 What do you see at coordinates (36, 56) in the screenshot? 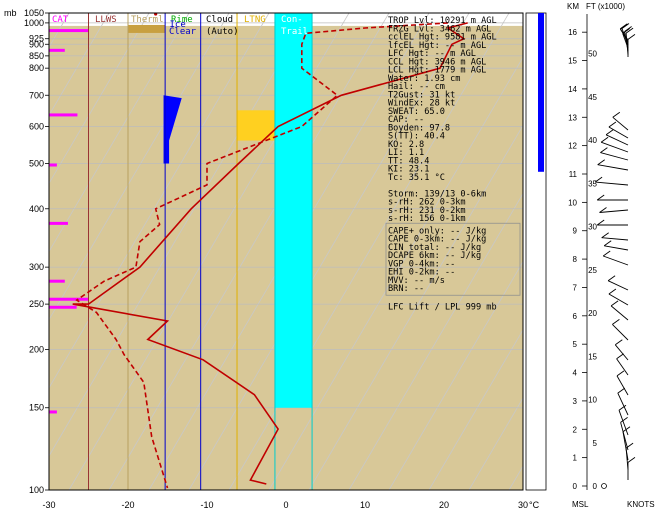
I see `y-tick-label: 850` at bounding box center [36, 56].